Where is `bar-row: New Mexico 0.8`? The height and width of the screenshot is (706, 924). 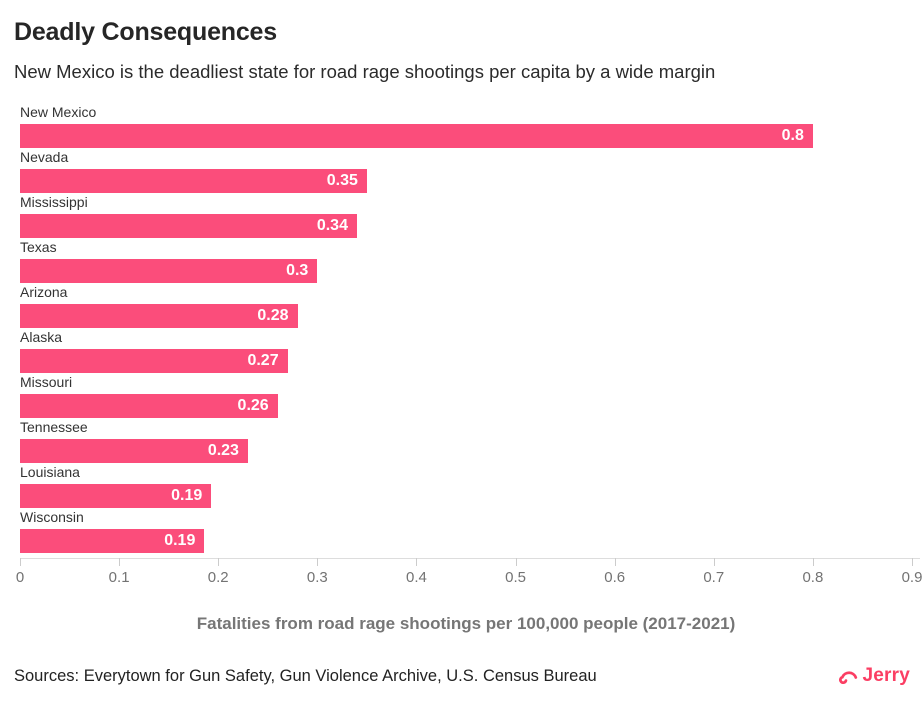
bar-row: New Mexico 0.8 is located at coordinates (466, 126).